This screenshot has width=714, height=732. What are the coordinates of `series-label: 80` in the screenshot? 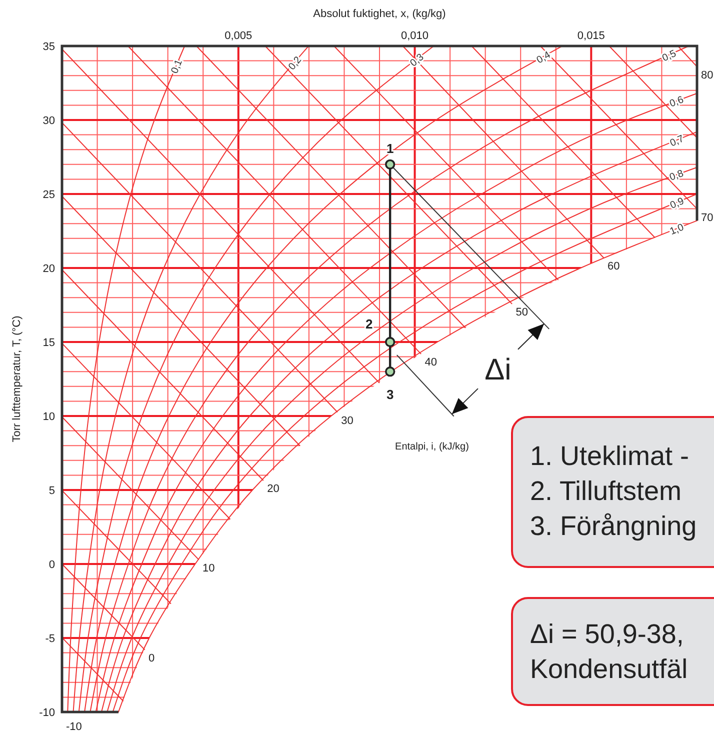 It's located at (707, 76).